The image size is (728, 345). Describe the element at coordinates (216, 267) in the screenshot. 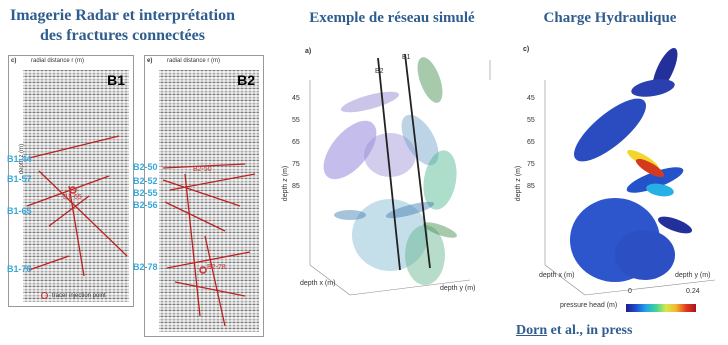

I see `b2-red-label: B2-78` at that location.